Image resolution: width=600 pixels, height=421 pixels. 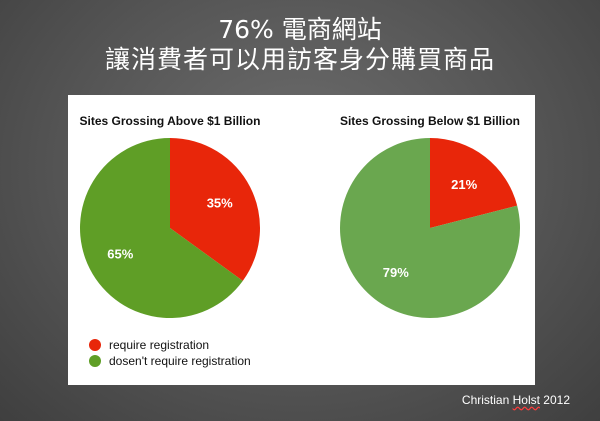 What do you see at coordinates (220, 203) in the screenshot?
I see `pie-left-label-require: 35%` at bounding box center [220, 203].